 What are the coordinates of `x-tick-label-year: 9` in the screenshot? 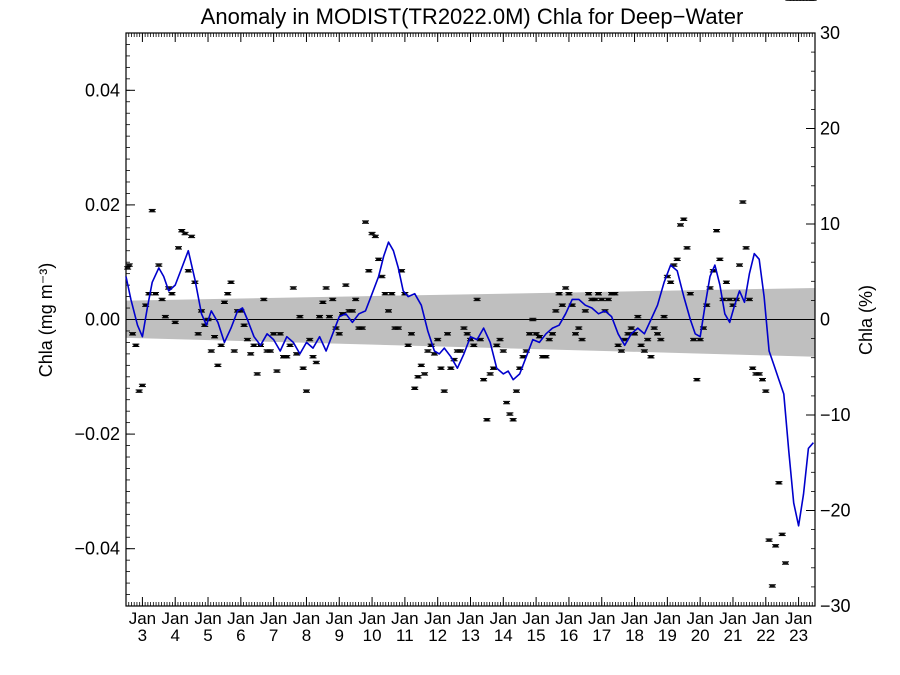 It's located at (339, 635).